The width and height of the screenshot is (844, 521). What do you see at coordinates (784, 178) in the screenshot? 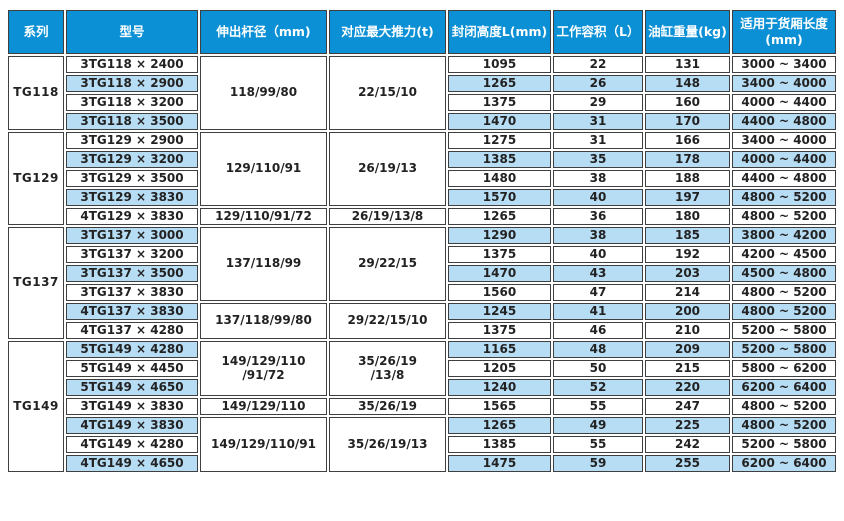
I see `box-length-cell: 4400 ~ 4800` at bounding box center [784, 178].